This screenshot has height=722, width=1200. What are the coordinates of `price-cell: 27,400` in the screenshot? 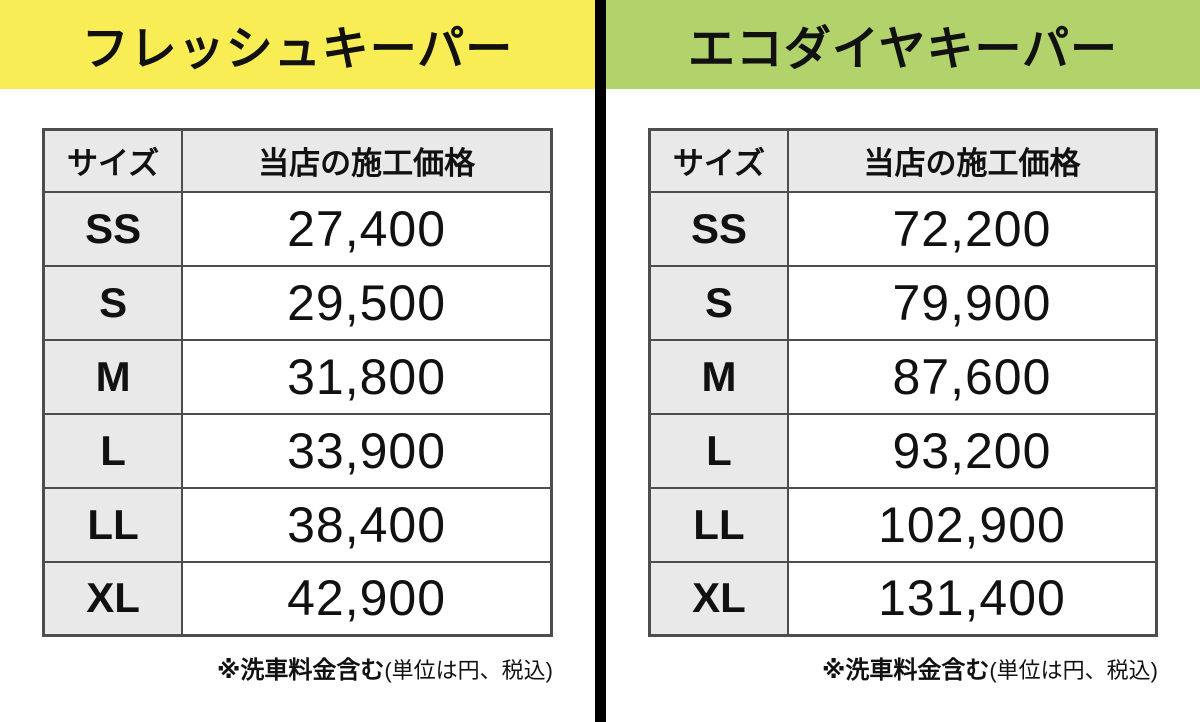 It's located at (367, 228).